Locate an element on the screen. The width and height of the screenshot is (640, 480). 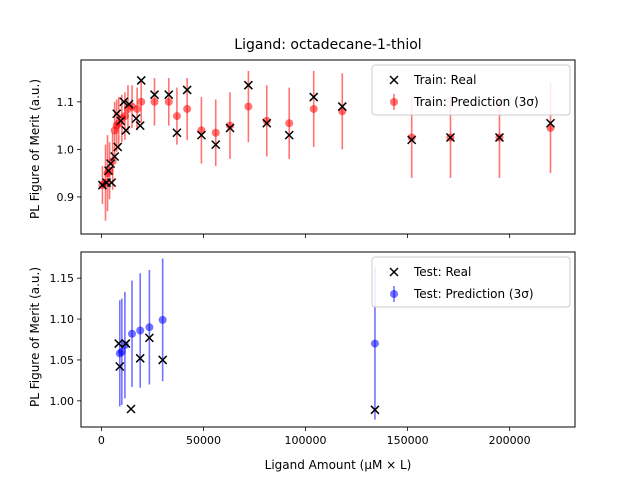
bottom-x-tick-label: 100000 is located at coordinates (306, 440).